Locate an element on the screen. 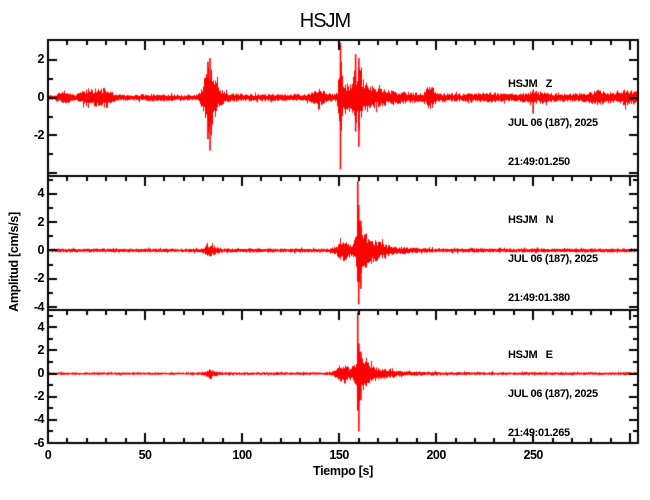 This screenshot has height=500, width=650. figure-title: HSJM is located at coordinates (325, 21).